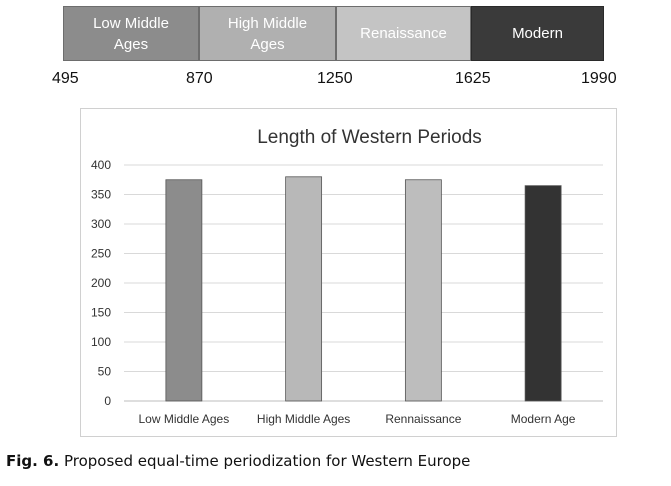 The height and width of the screenshot is (486, 671). What do you see at coordinates (101, 313) in the screenshot?
I see `y-tick-label: 150` at bounding box center [101, 313].